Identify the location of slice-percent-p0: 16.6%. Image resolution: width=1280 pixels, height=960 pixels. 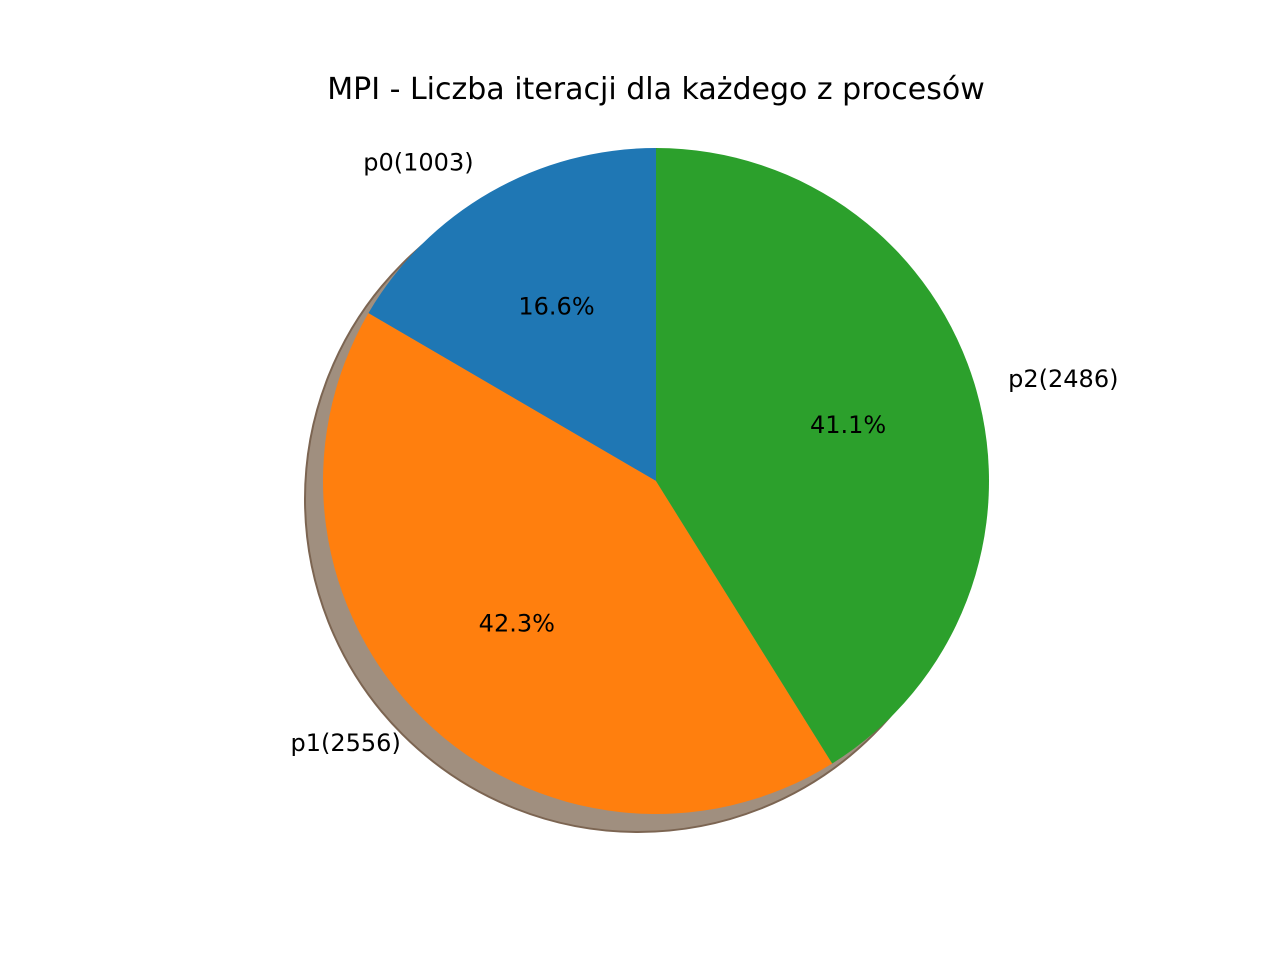
(556, 307).